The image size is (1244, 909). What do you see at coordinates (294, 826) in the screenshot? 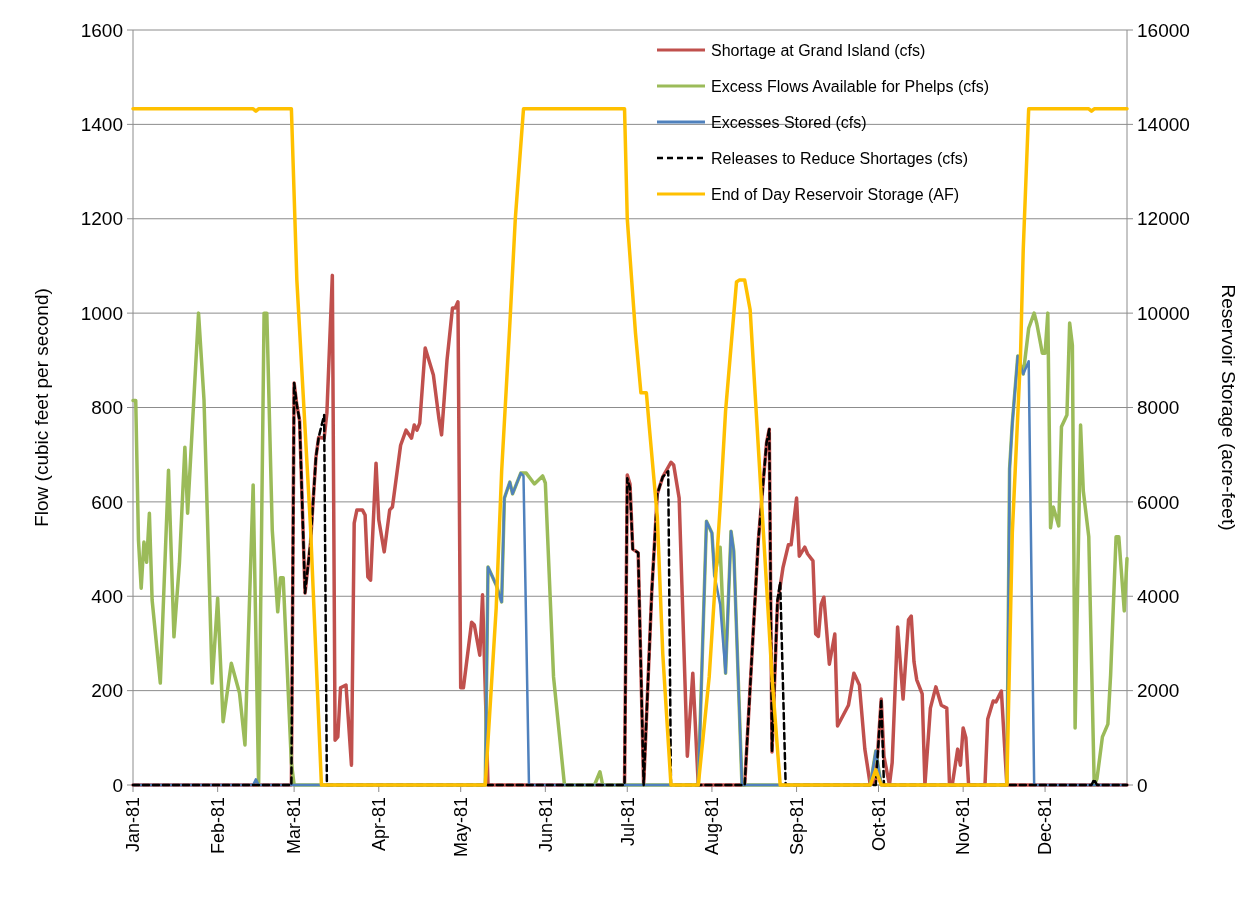
I see `x-tick-label: Mar-81` at bounding box center [294, 826].